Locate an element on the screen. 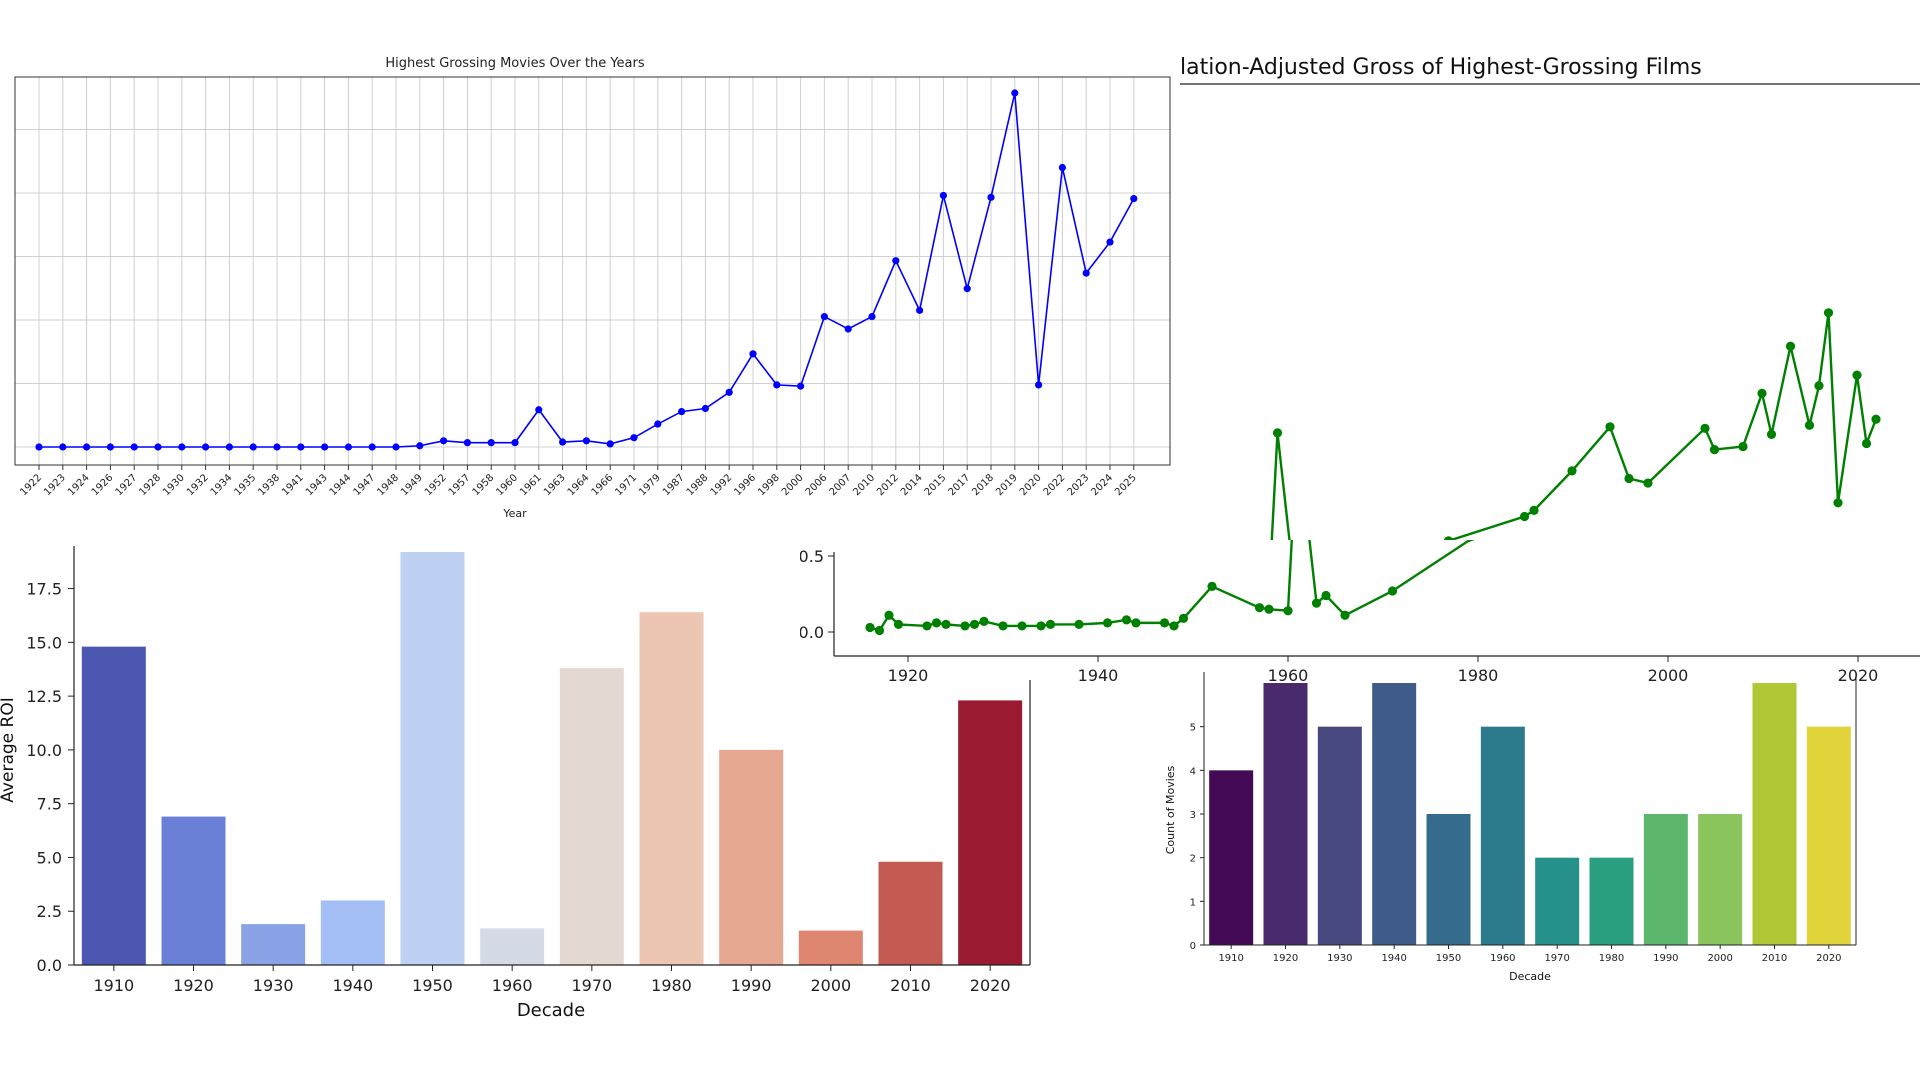 The width and height of the screenshot is (1920, 1078). count-x-tick-label: 1960 is located at coordinates (1502, 958).